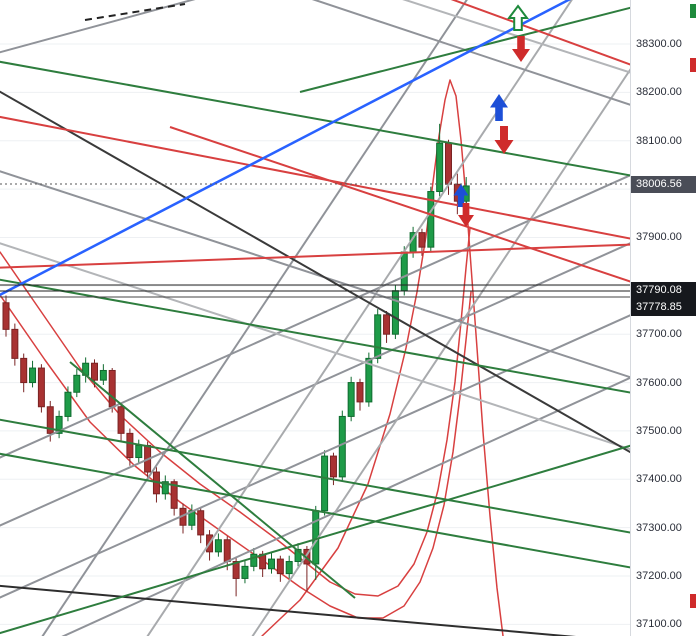  What do you see at coordinates (659, 92) in the screenshot?
I see `price-label: 38200.00` at bounding box center [659, 92].